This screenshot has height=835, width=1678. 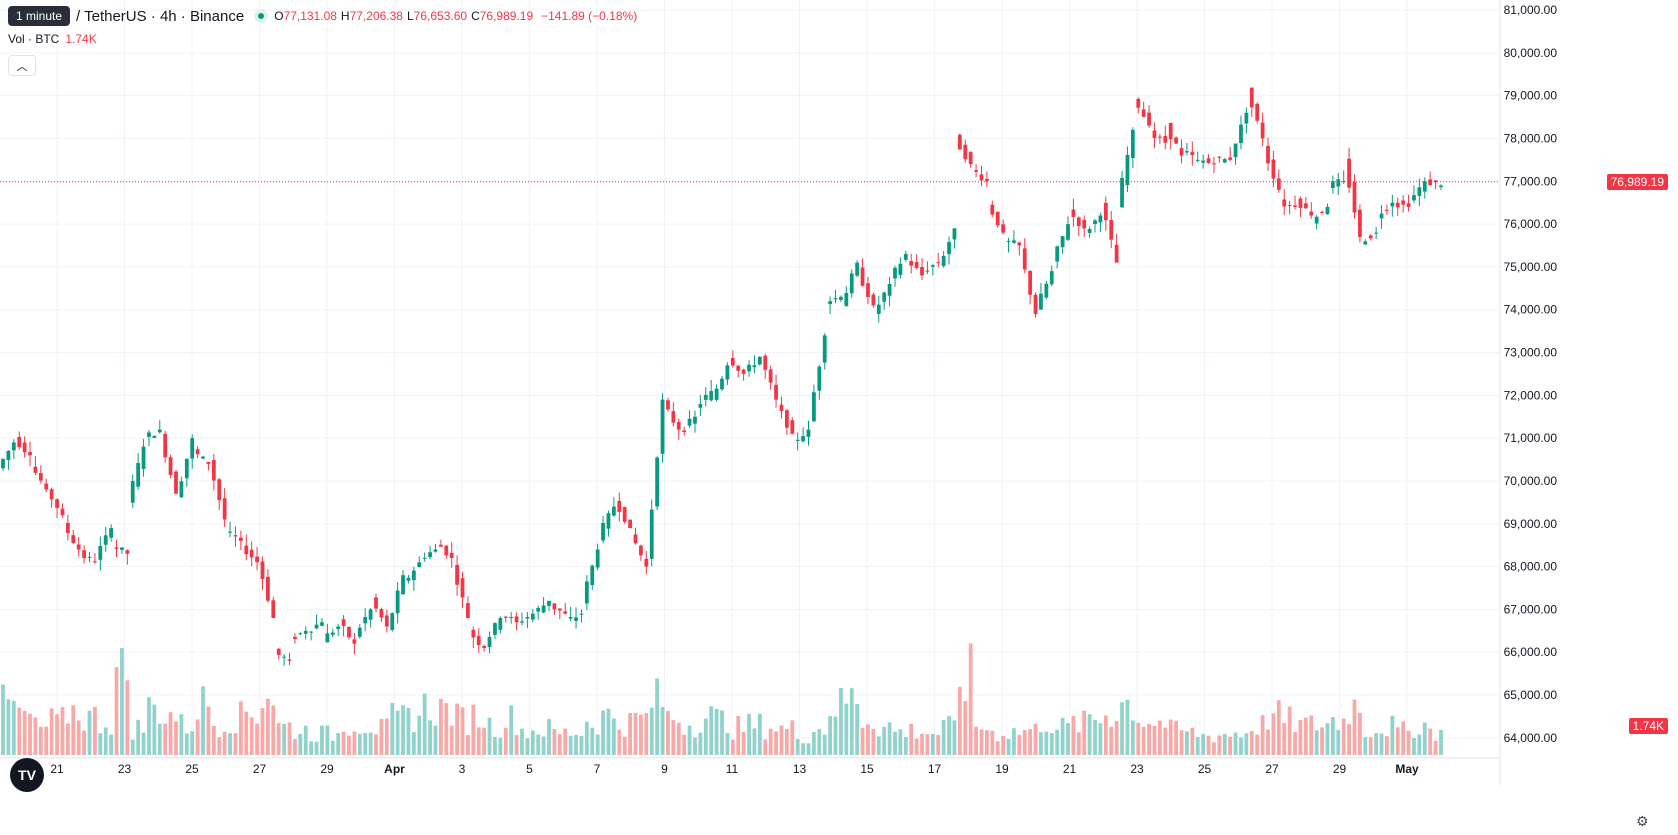 I want to click on y-tick-label: 80,000.00, so click(x=1531, y=53).